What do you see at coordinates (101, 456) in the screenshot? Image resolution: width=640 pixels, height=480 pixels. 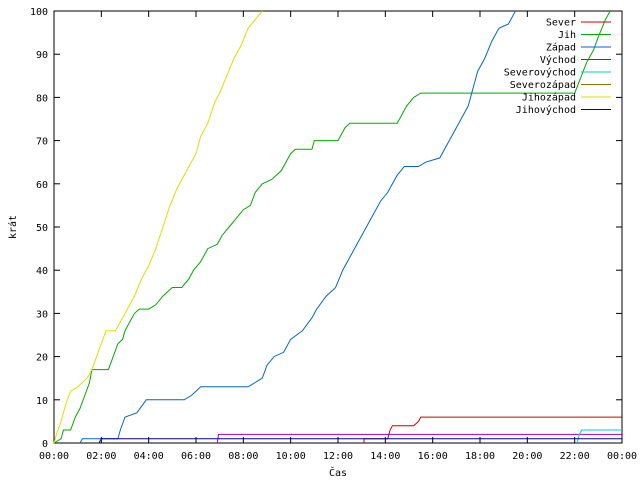 I see `x-tick-label: 02:00` at bounding box center [101, 456].